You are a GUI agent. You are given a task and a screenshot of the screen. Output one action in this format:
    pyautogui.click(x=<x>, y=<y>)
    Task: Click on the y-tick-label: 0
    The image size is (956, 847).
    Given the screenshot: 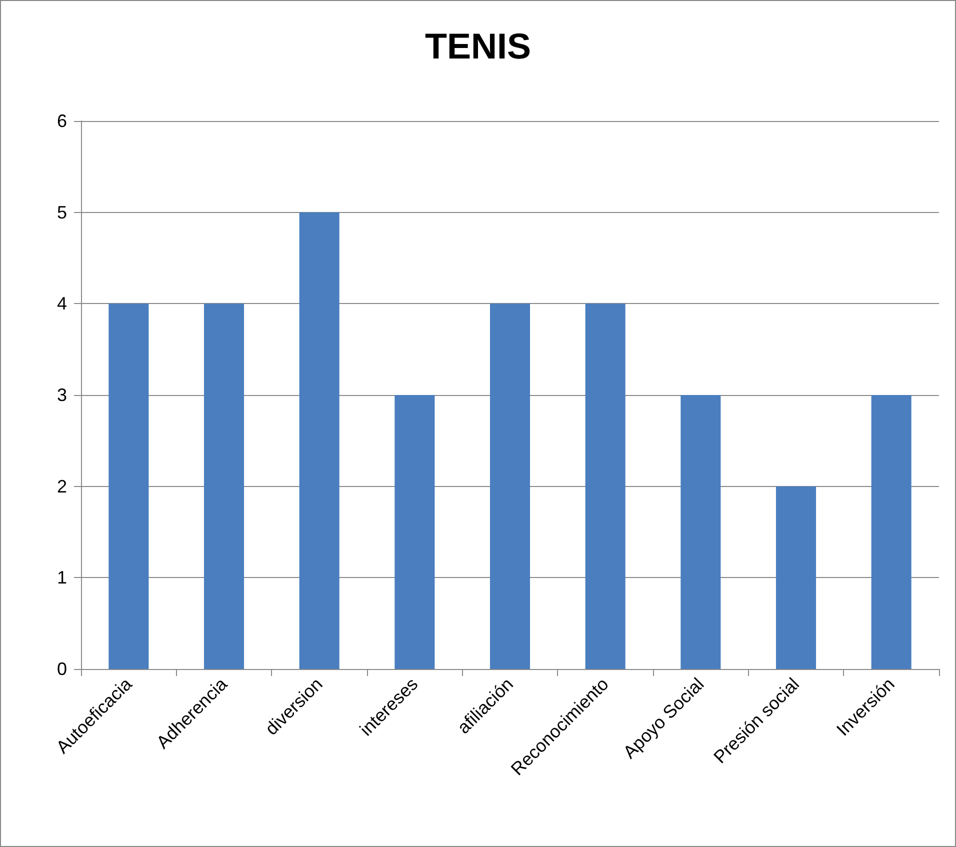 What is the action you would take?
    pyautogui.click(x=61, y=669)
    